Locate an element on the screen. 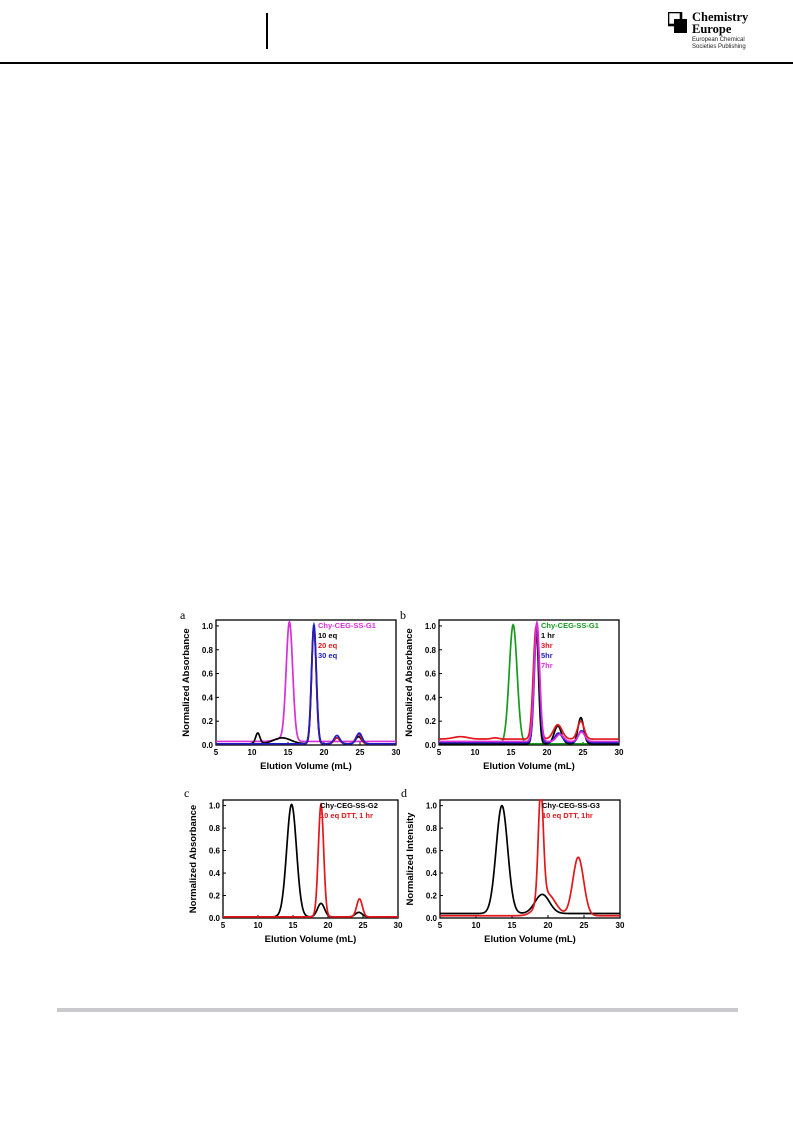 Image resolution: width=793 pixels, height=1121 pixels. legend-entry: 3hr is located at coordinates (547, 645).